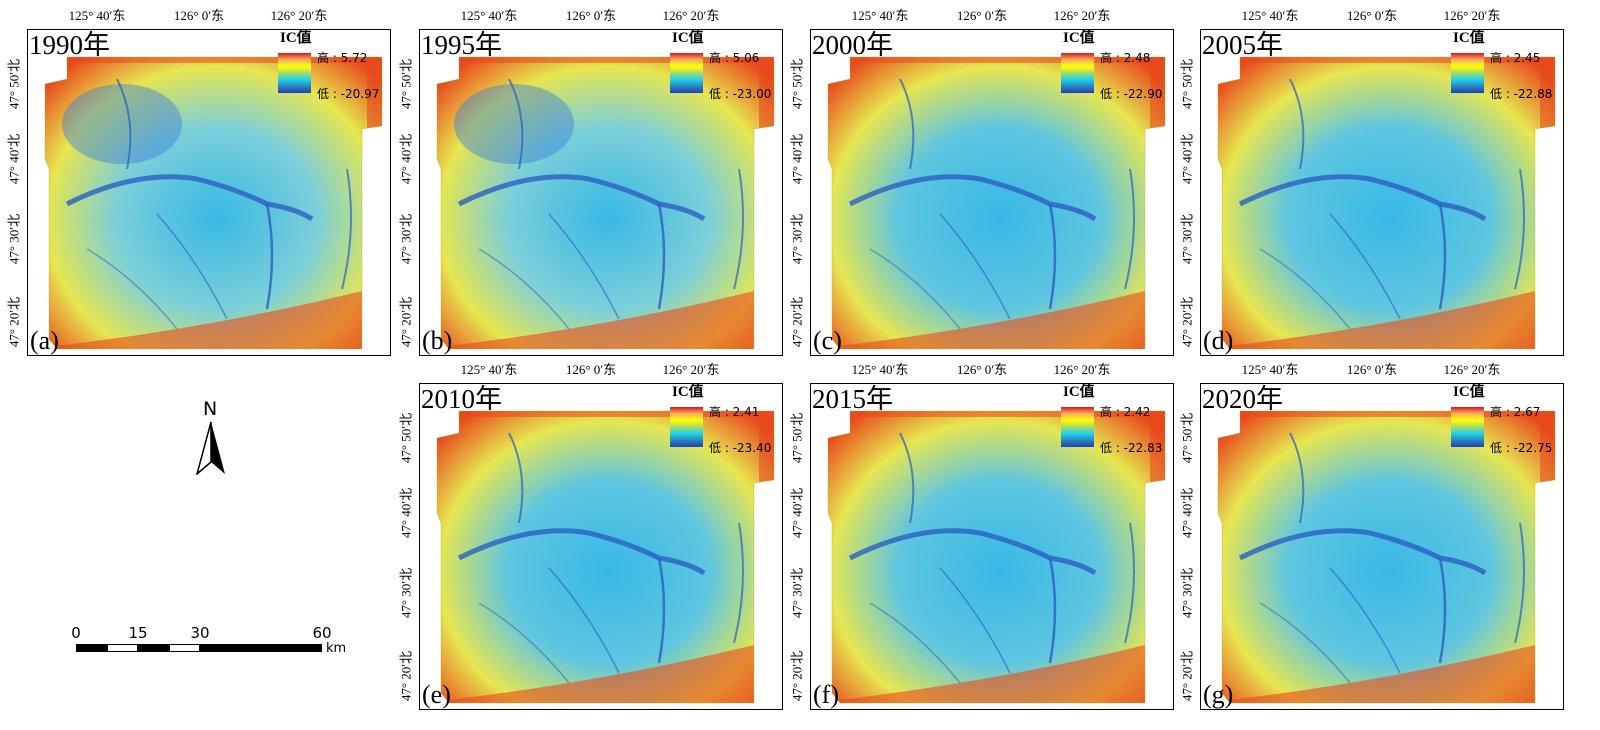 Image resolution: width=1600 pixels, height=730 pixels. What do you see at coordinates (461, 399) in the screenshot?
I see `year-label: 2010年` at bounding box center [461, 399].